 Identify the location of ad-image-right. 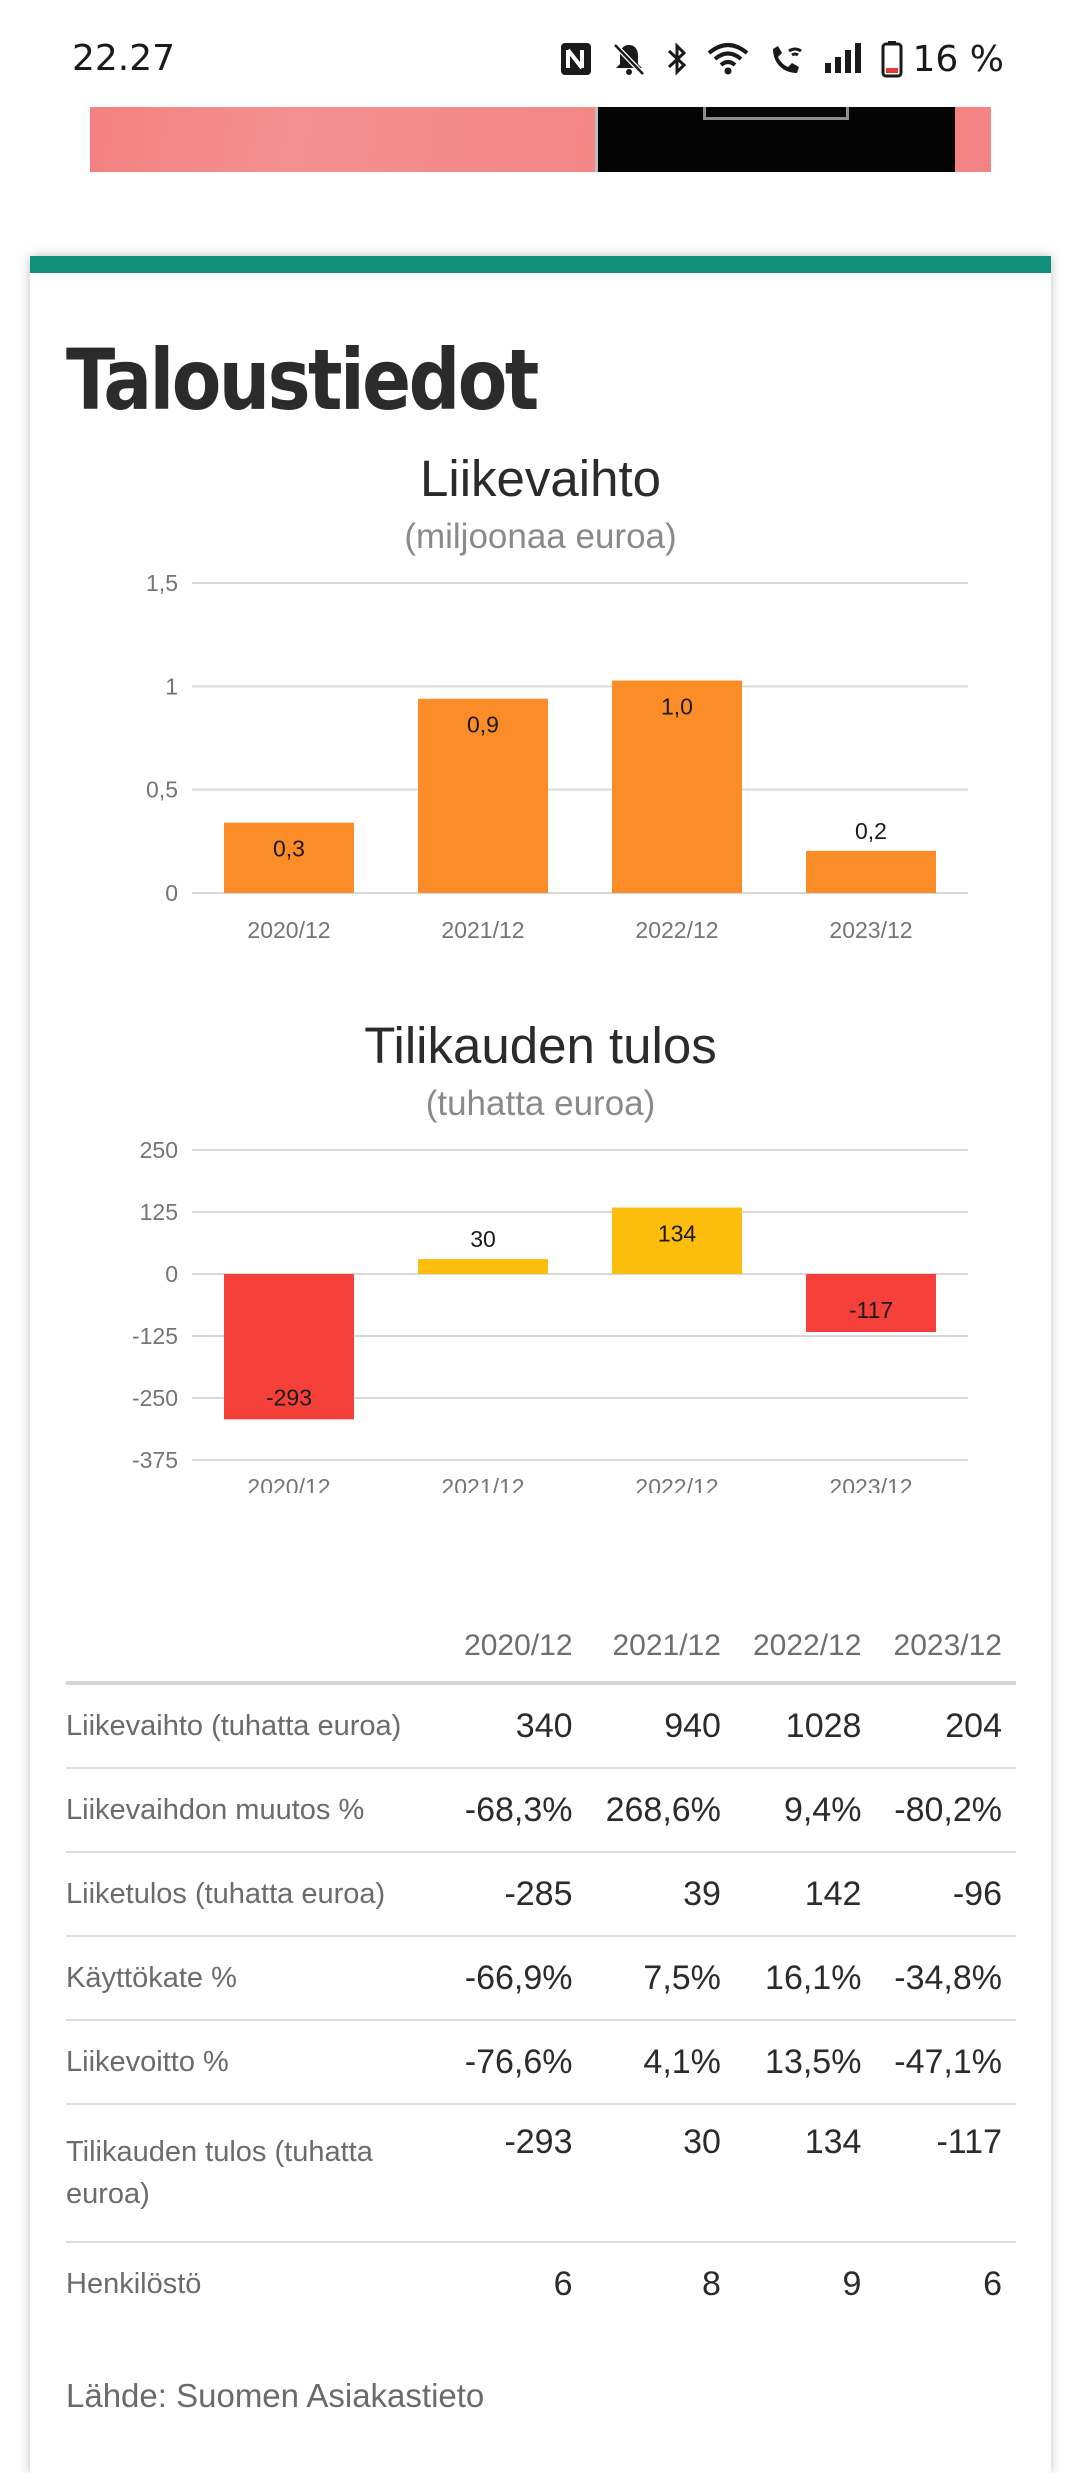
(973, 139).